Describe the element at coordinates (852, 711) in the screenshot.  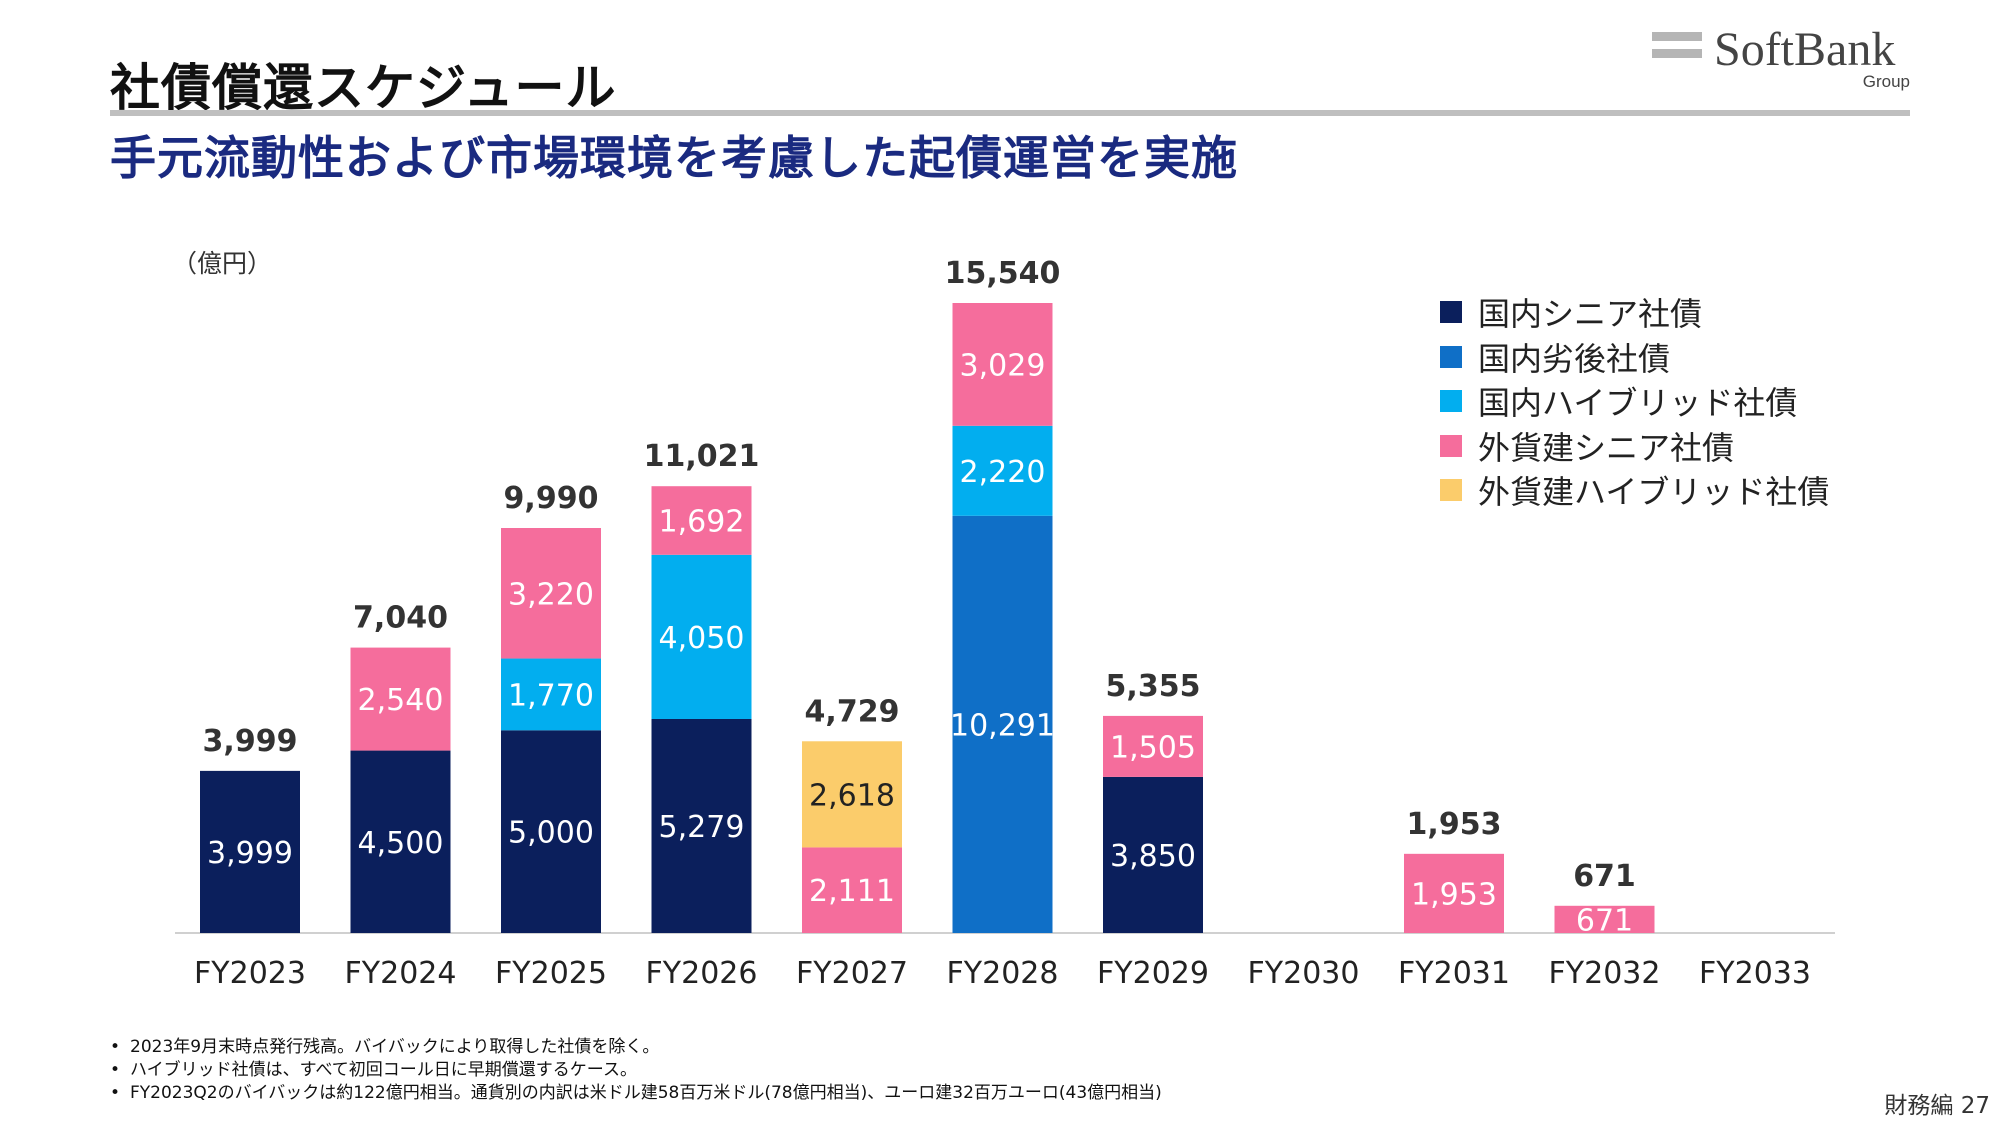
I see `bar-total-label: 4,729` at that location.